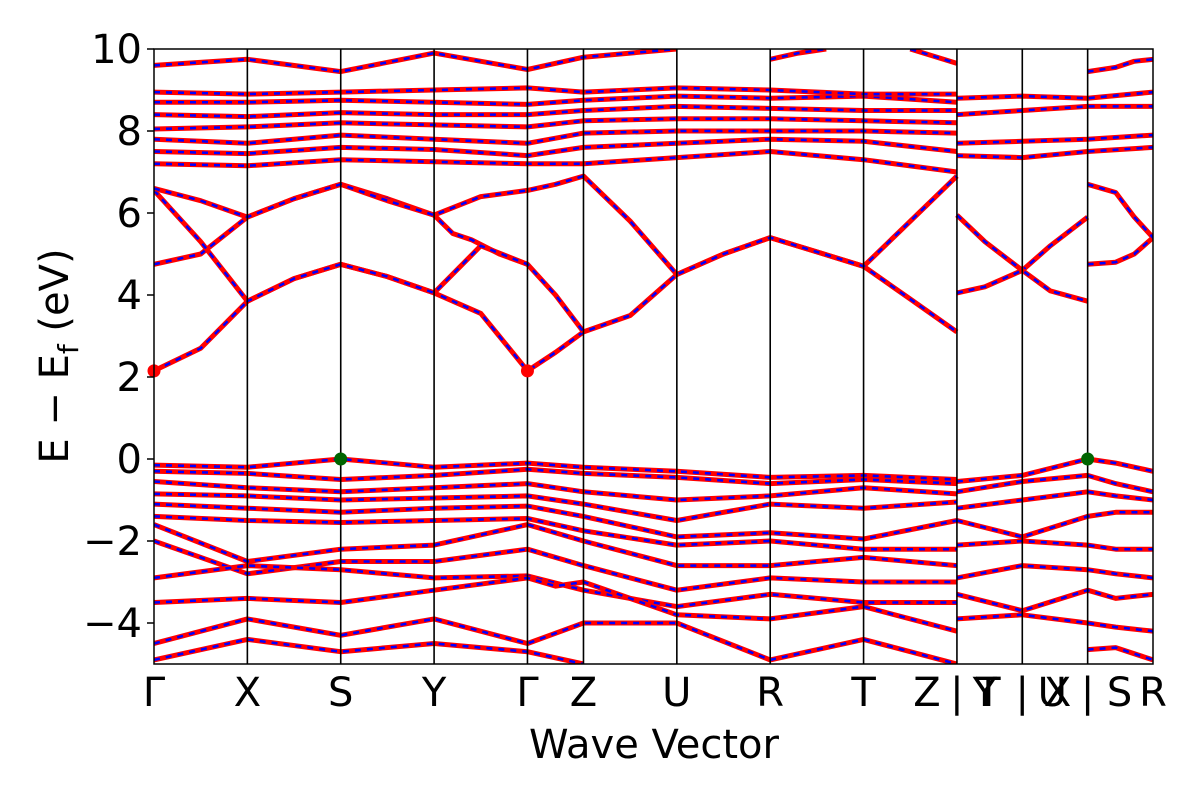 The image size is (1200, 800). What do you see at coordinates (129, 296) in the screenshot?
I see `y-tick-label: 4` at bounding box center [129, 296].